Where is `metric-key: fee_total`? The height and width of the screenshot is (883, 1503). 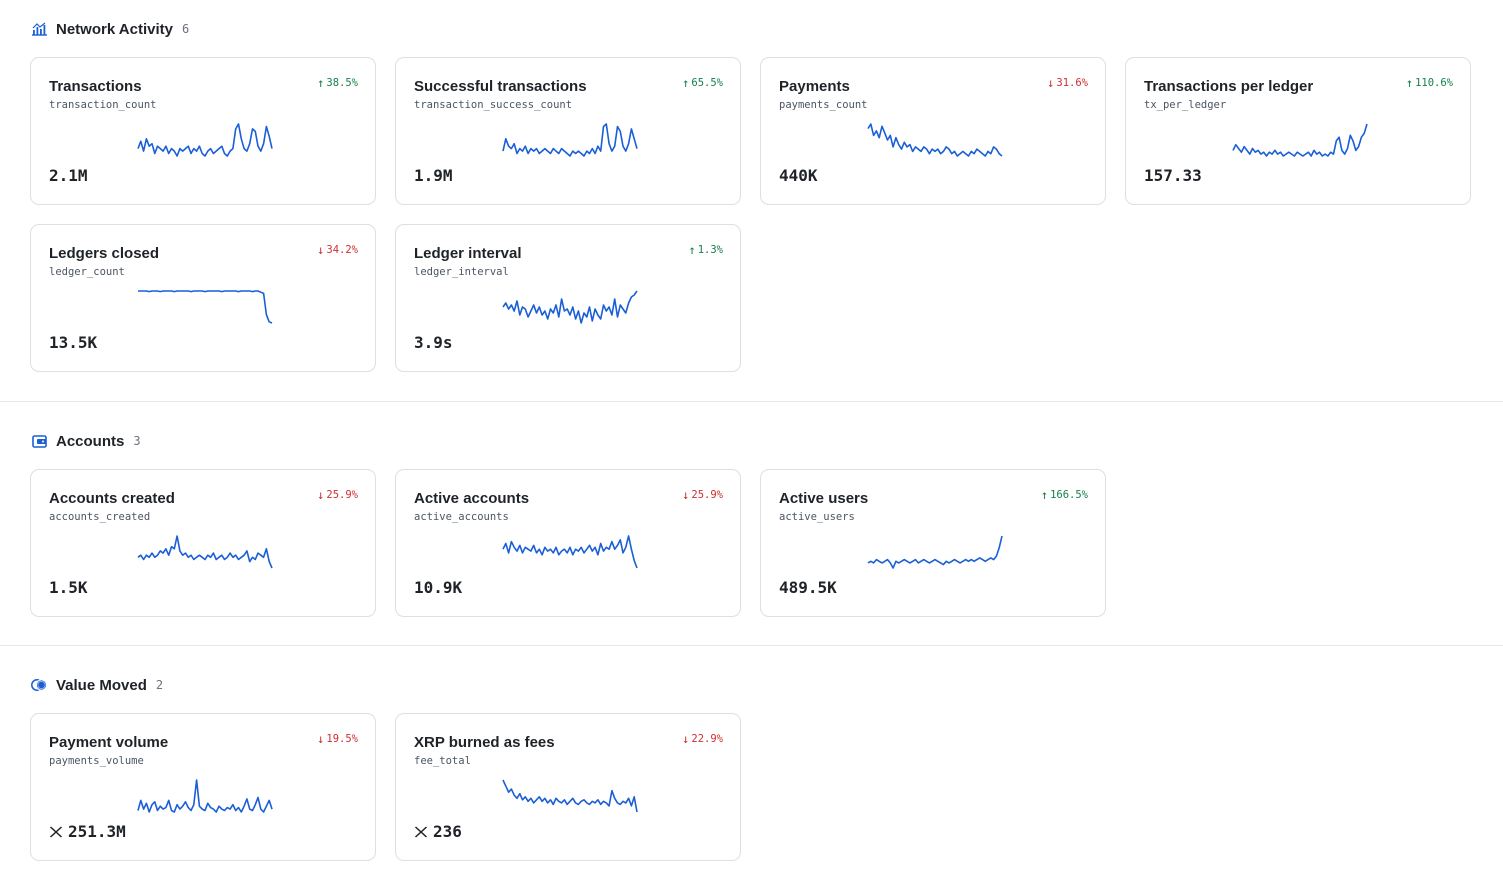
metric-key: fee_total is located at coordinates (442, 761).